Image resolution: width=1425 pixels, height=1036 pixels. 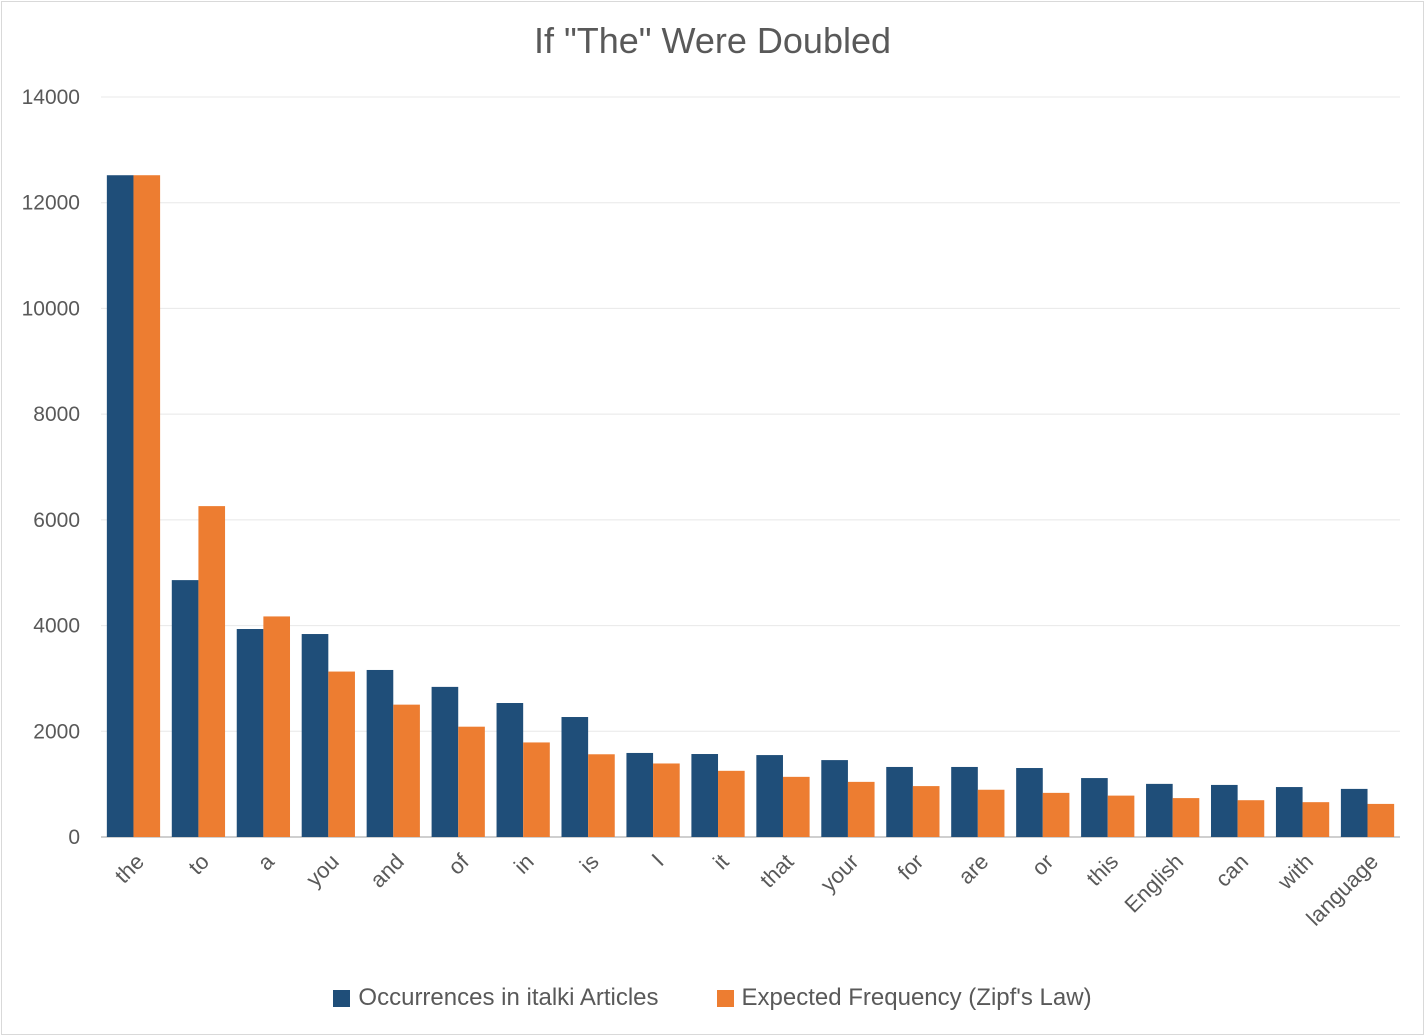 What do you see at coordinates (1381, 820) in the screenshot?
I see `bar-expected-language` at bounding box center [1381, 820].